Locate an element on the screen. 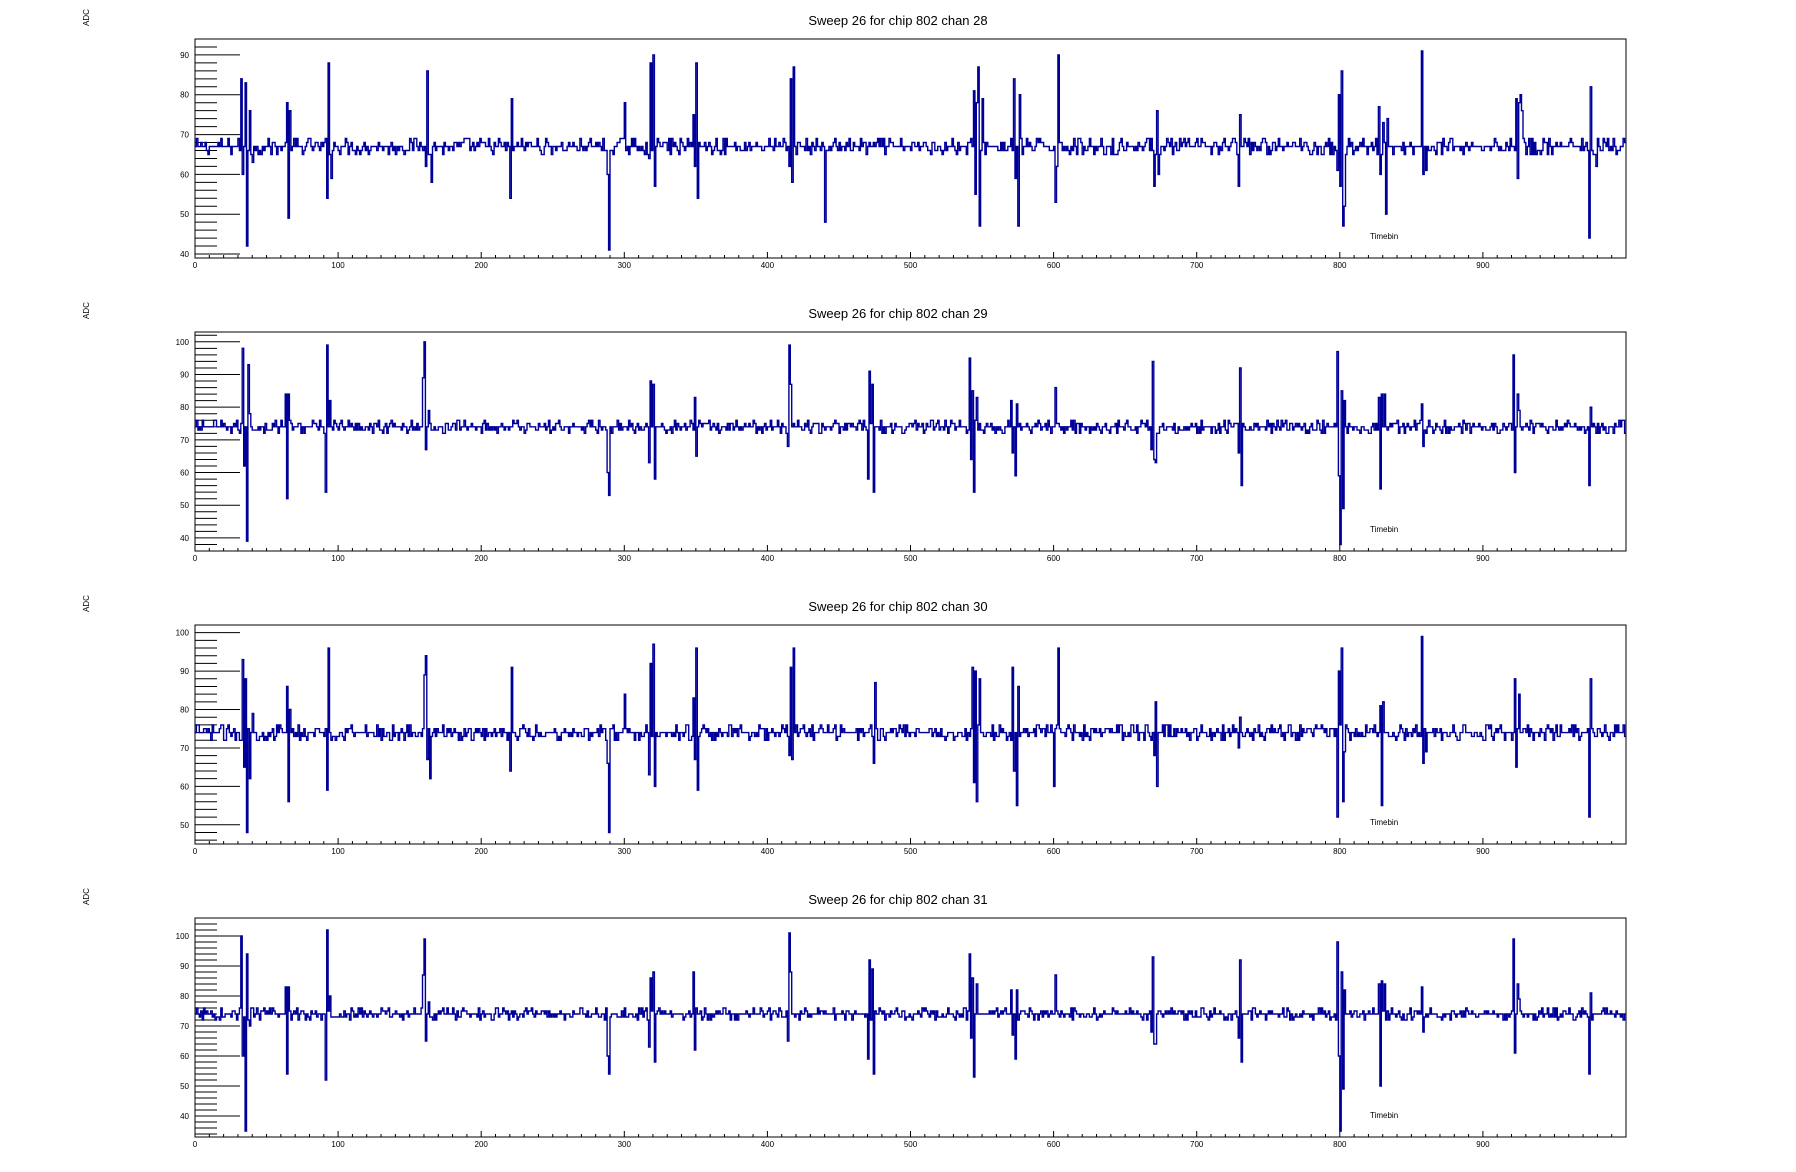 Image resolution: width=1796 pixels, height=1172 pixels. chart-title: Sweep 26 for chip 802 chan 30 is located at coordinates (898, 606).